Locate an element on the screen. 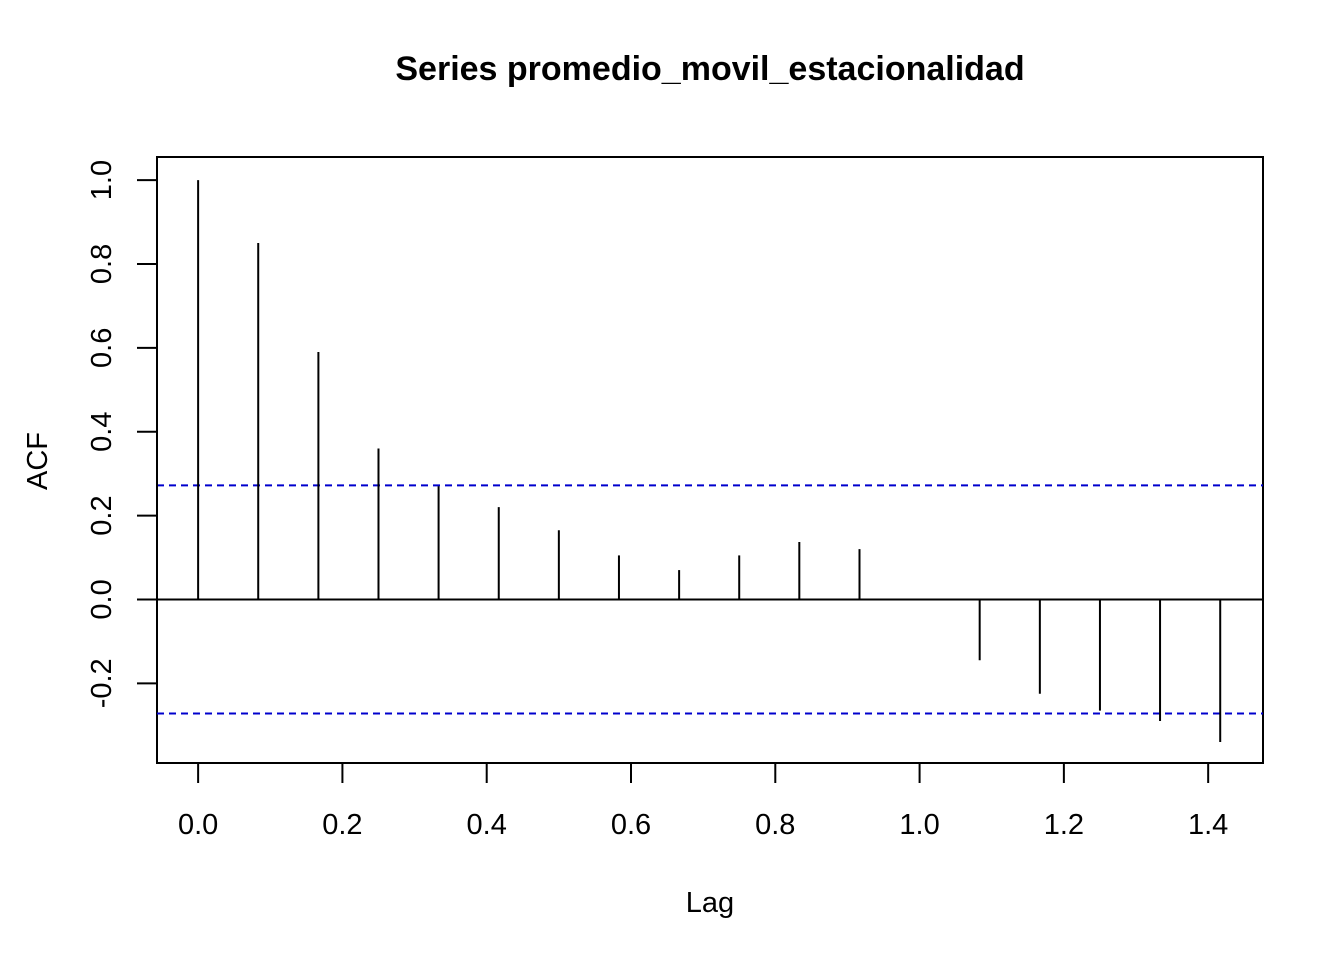 Image resolution: width=1344 pixels, height=960 pixels. y-tick-label: 0.4 is located at coordinates (102, 432).